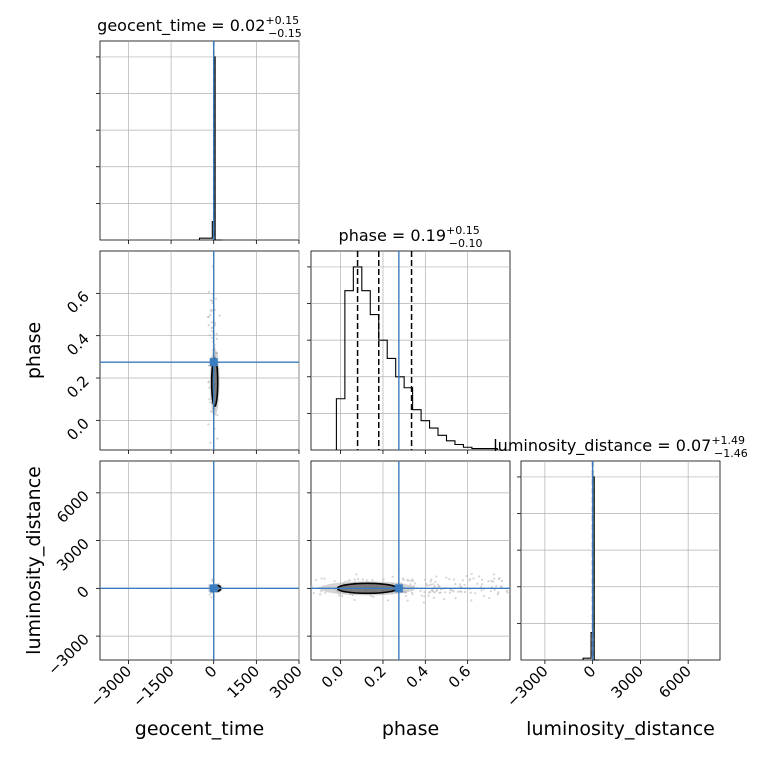  What do you see at coordinates (78, 302) in the screenshot?
I see `y-tick-label: 0.6` at bounding box center [78, 302].